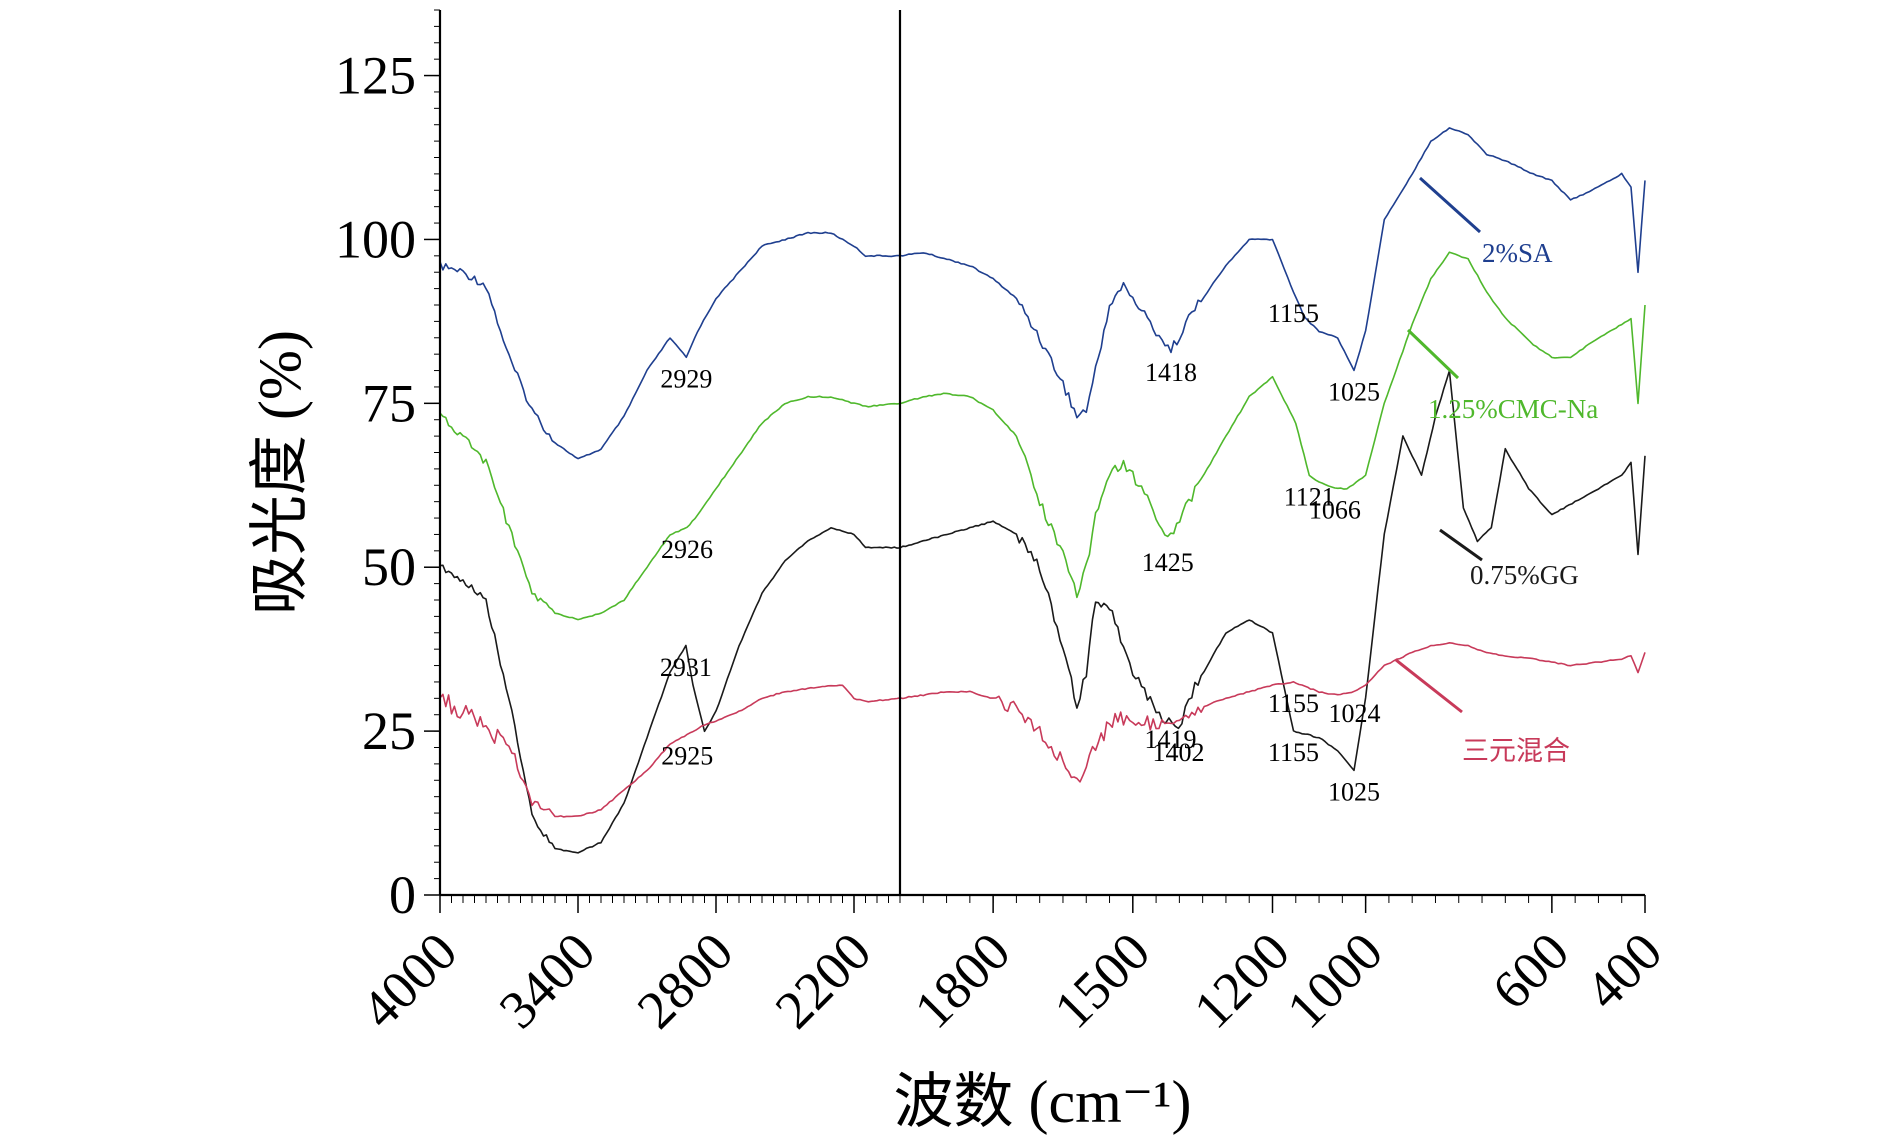 The image size is (1890, 1140). Describe the element at coordinates (1513, 409) in the screenshot. I see `legend-label: 1.25%CMC-Na` at that location.